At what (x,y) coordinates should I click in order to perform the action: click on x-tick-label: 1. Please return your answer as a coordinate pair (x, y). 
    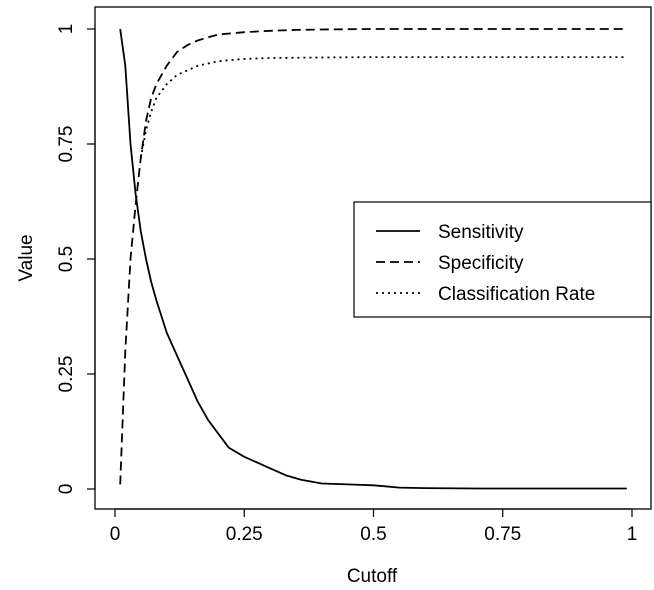
    Looking at the image, I should click on (632, 534).